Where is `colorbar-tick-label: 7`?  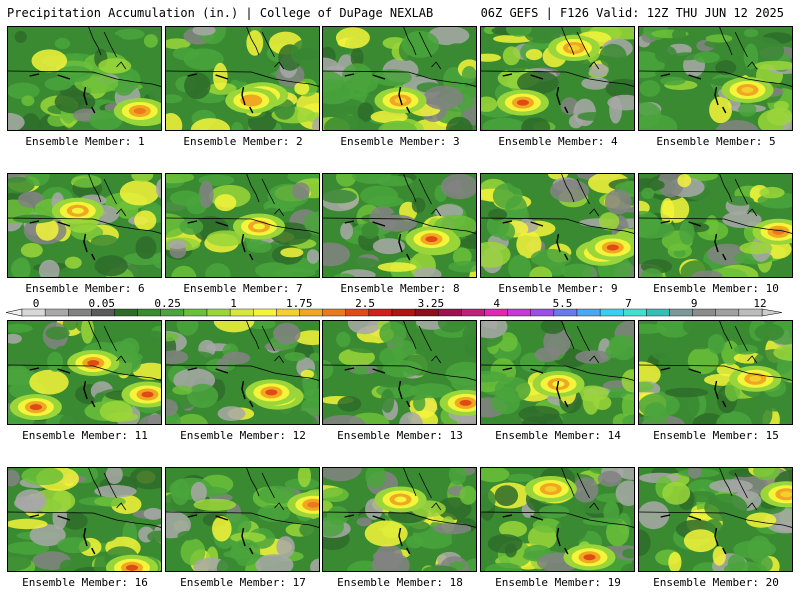 colorbar-tick-label: 7 is located at coordinates (628, 304).